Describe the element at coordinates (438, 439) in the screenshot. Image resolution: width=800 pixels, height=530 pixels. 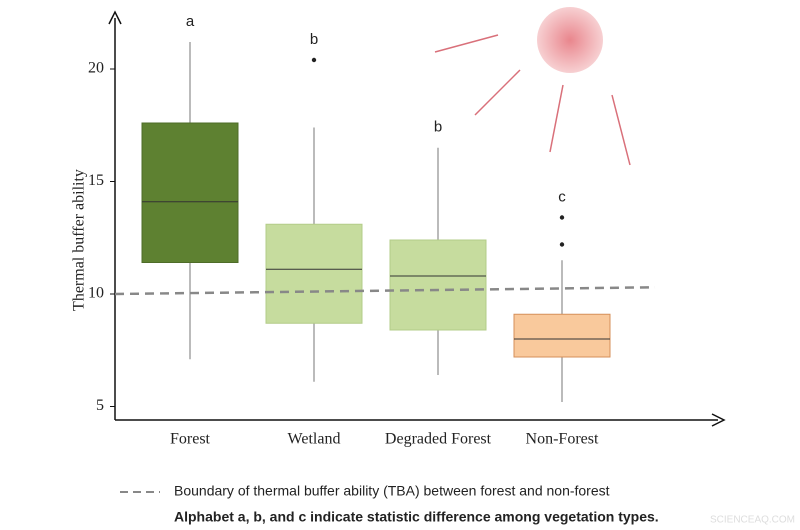
I see `x-tick-label: Degraded Forest` at that location.